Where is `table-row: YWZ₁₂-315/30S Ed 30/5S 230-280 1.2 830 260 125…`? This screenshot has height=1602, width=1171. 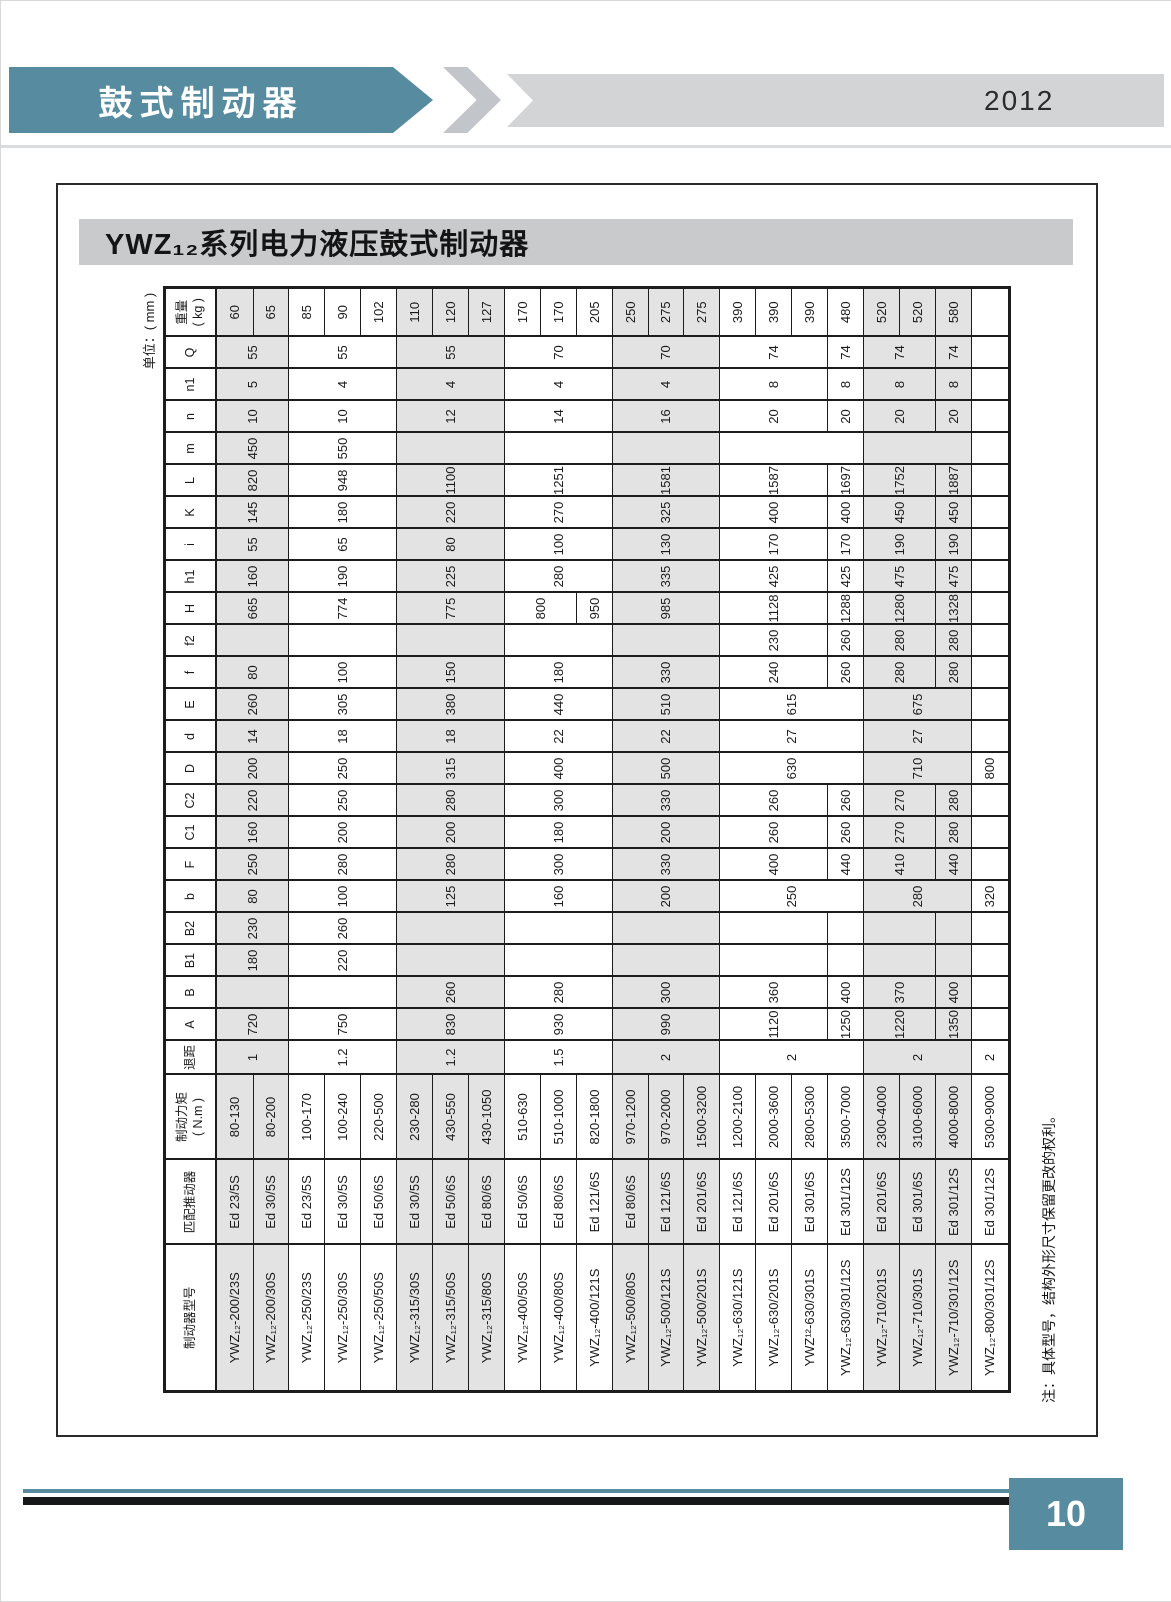 table-row: YWZ₁₂-315/30S Ed 30/5S 230-280 1.2 830 260 125… is located at coordinates (450, 839).